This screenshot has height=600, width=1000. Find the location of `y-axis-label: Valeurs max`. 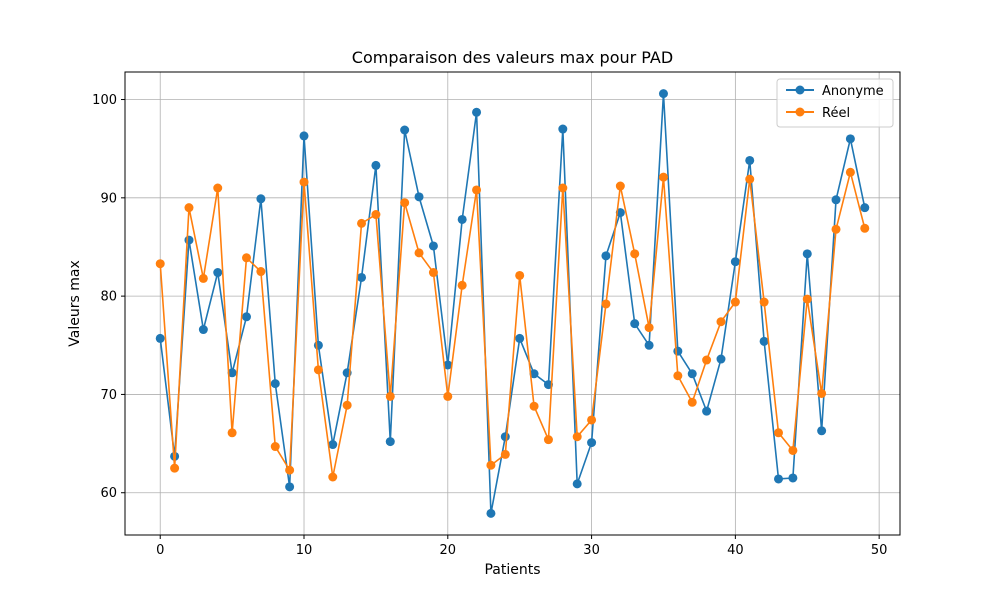

y-axis-label: Valeurs max is located at coordinates (75, 303).